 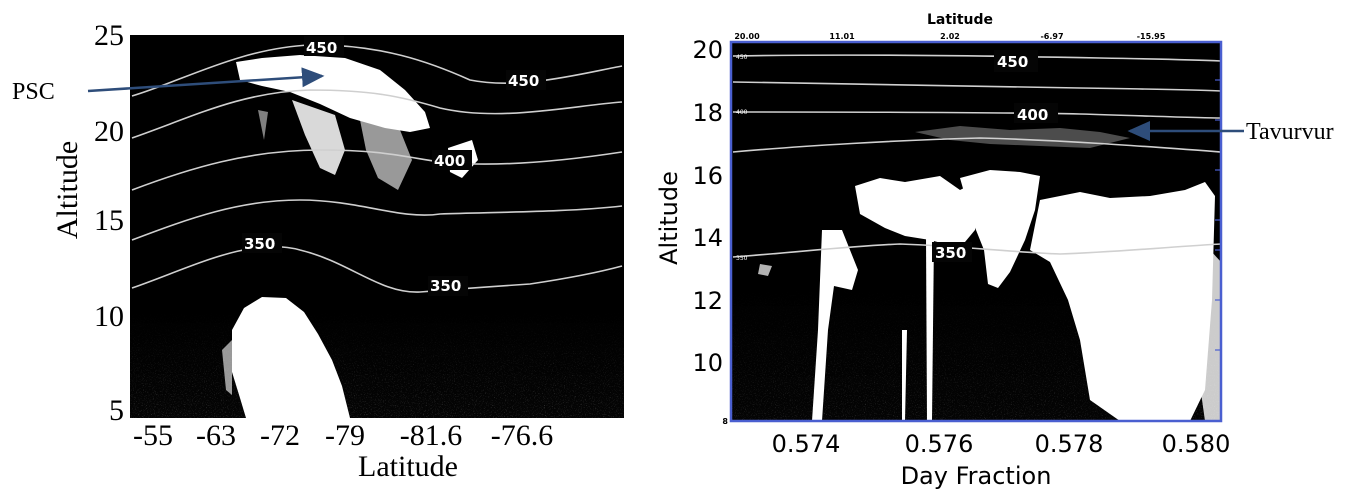 I want to click on right-y-ticks: 10 12 14 16 18 20, so click(x=707, y=206).